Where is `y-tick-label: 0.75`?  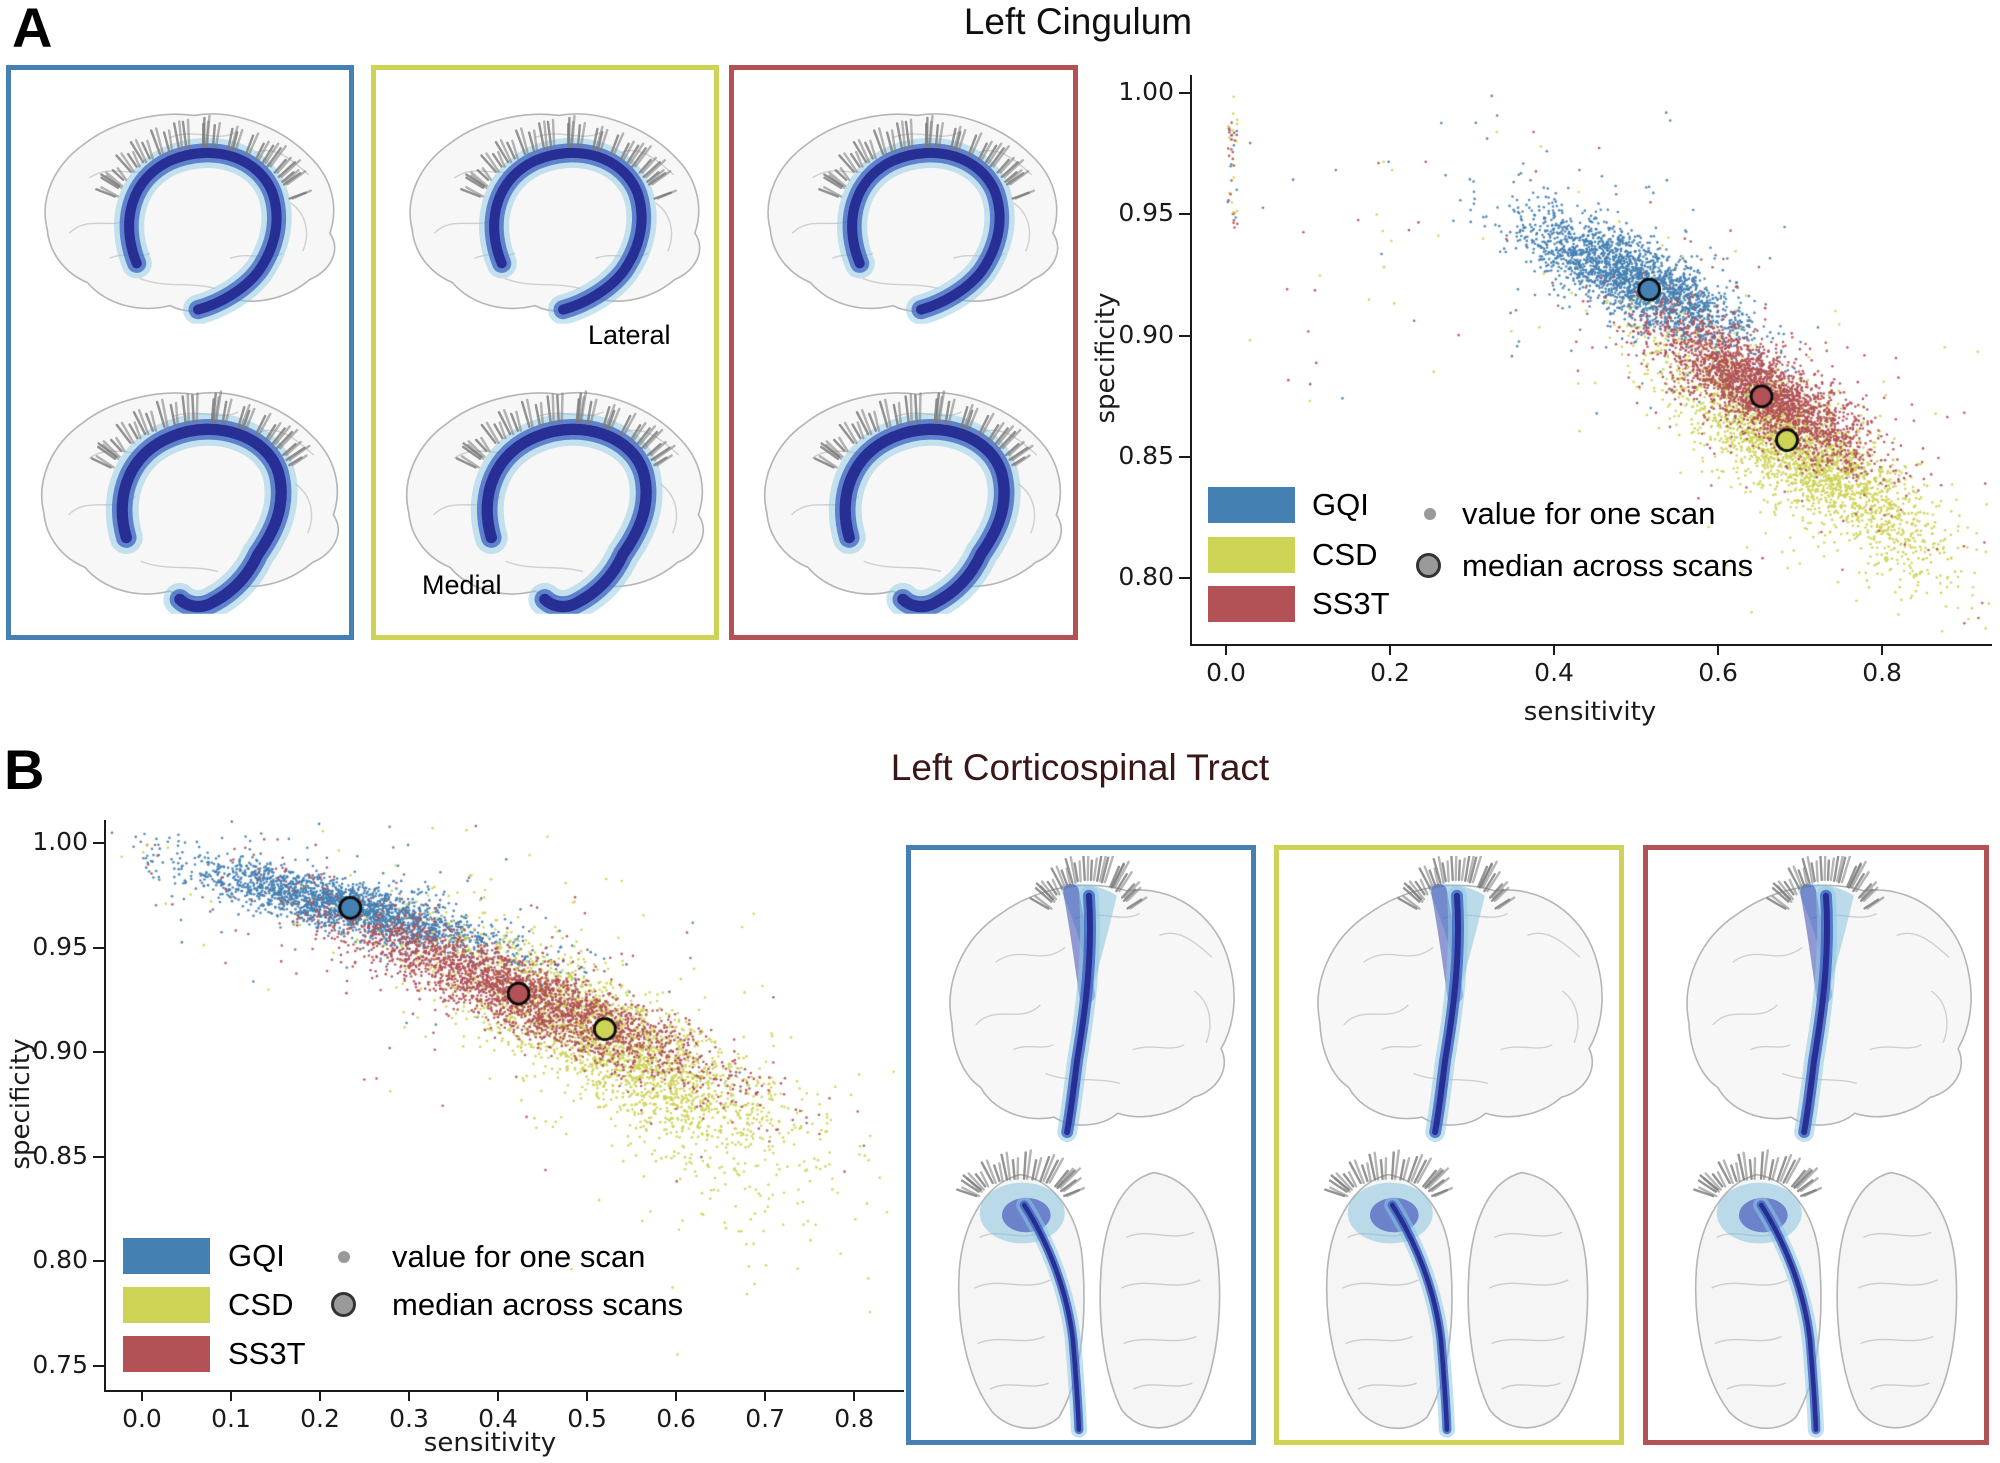 y-tick-label: 0.75 is located at coordinates (60, 1364).